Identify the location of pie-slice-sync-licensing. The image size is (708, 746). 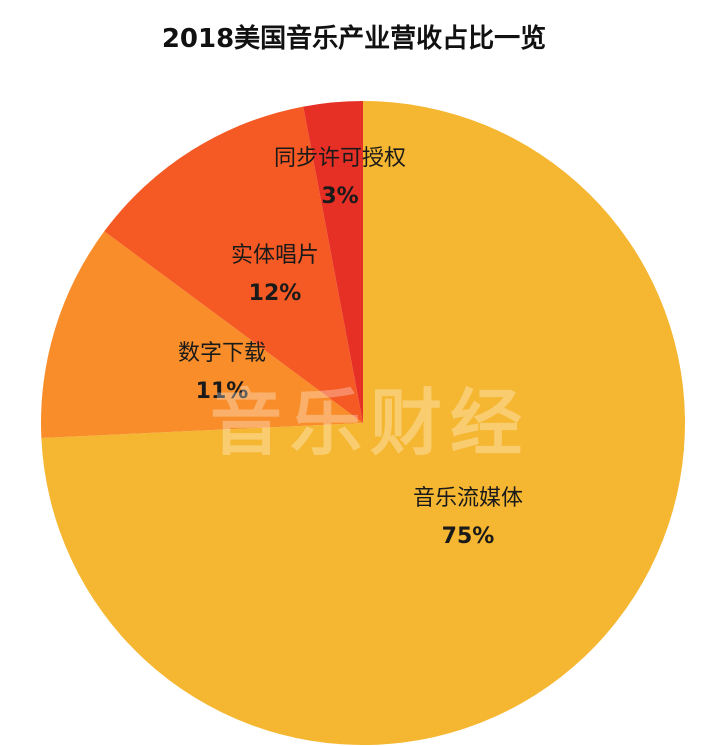
(333, 262).